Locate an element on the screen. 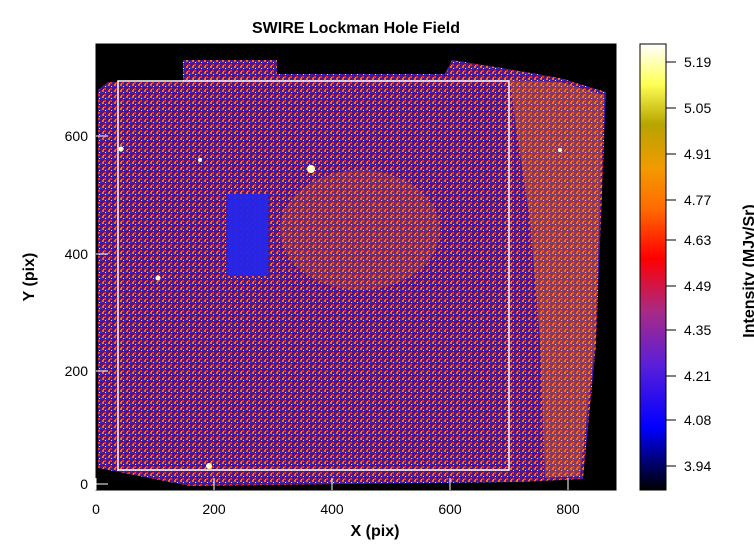 The image size is (754, 552). colorbar-tick-label: 4.21 is located at coordinates (697, 376).